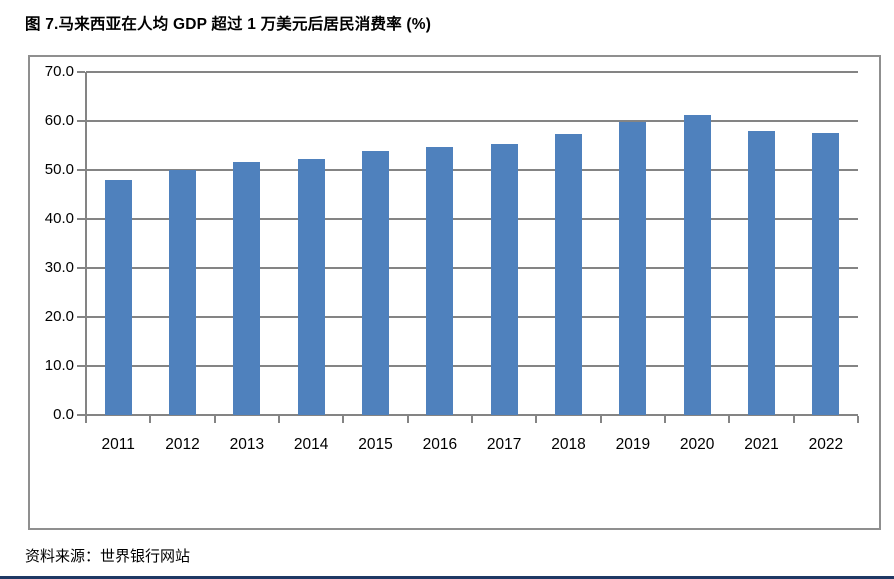 Image resolution: width=894 pixels, height=579 pixels. I want to click on bar-2014, so click(311, 286).